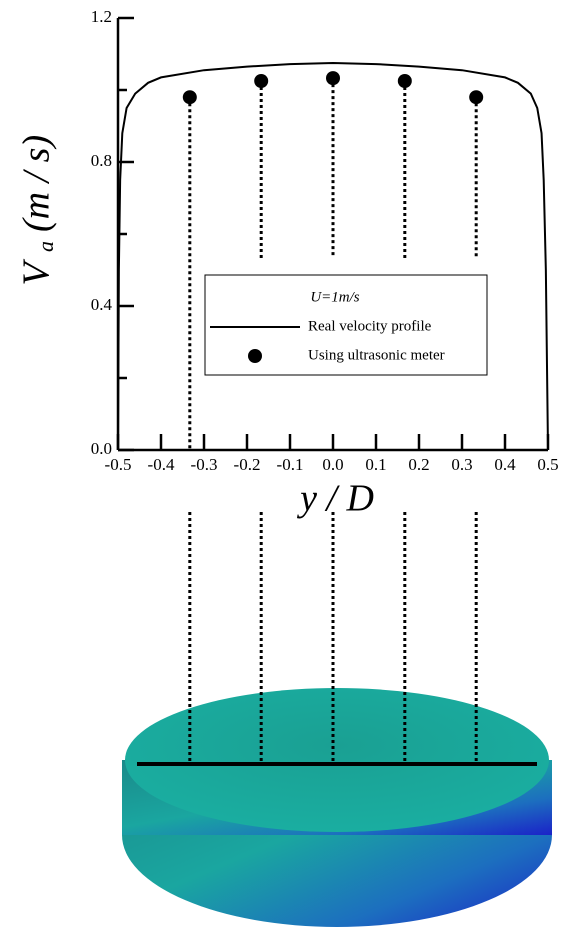  What do you see at coordinates (505, 464) in the screenshot?
I see `x-tick-label: 0.4` at bounding box center [505, 464].